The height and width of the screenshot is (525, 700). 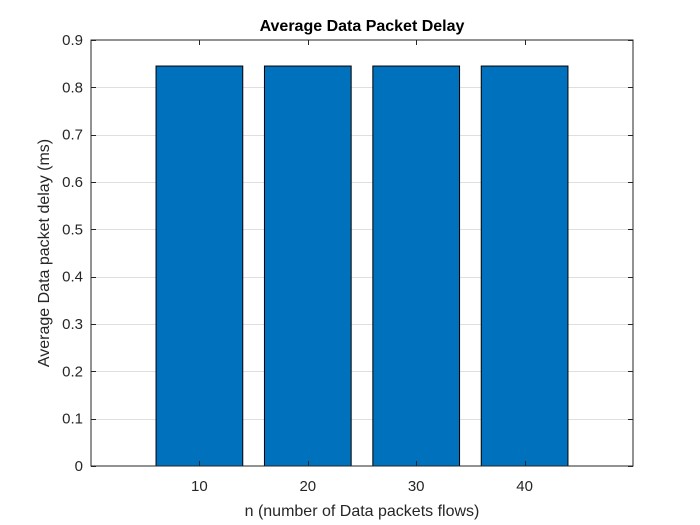 I want to click on x-tick-label: 20, so click(x=307, y=486).